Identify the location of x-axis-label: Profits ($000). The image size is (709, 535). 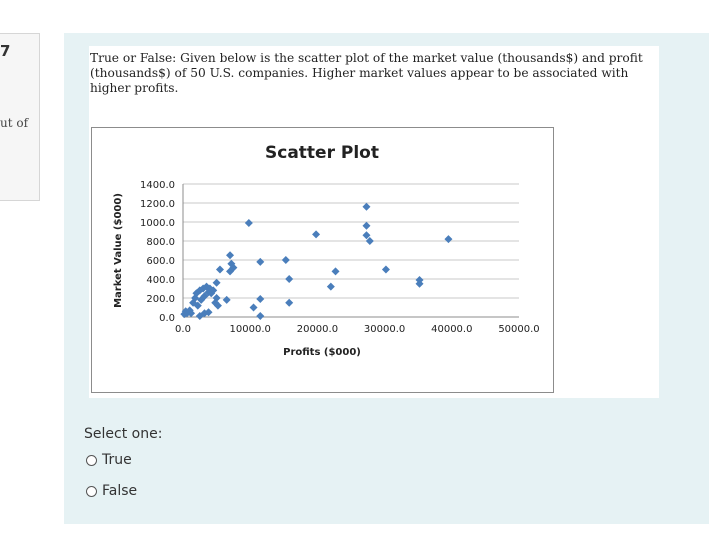
(322, 352).